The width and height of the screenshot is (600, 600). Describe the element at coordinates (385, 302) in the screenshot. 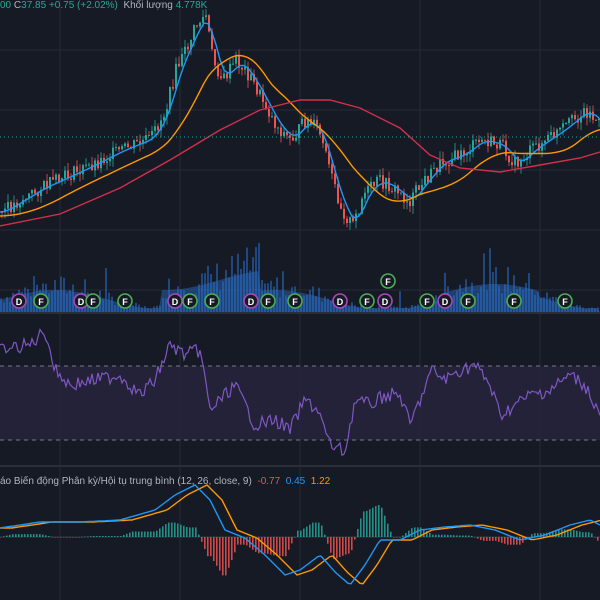

I see `marker-letter: D` at that location.